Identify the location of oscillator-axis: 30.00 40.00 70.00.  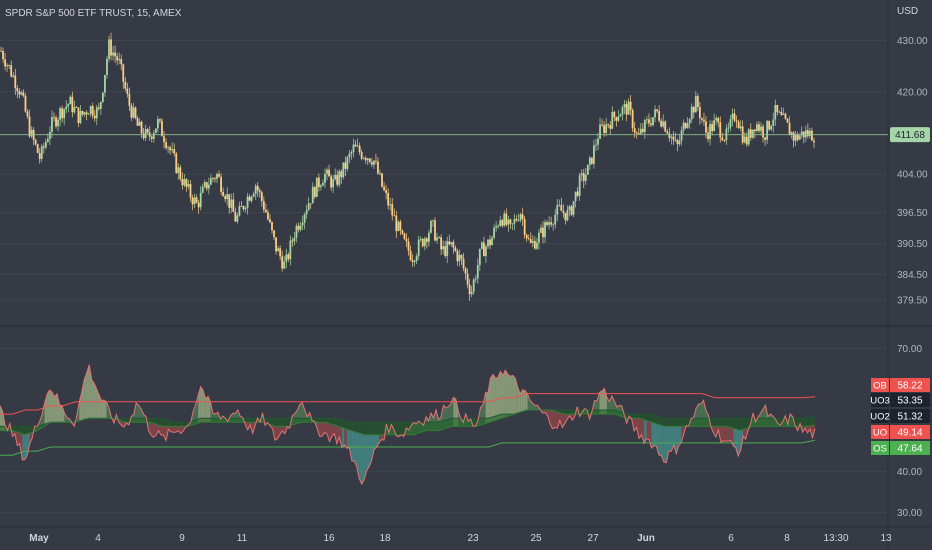
(909, 431).